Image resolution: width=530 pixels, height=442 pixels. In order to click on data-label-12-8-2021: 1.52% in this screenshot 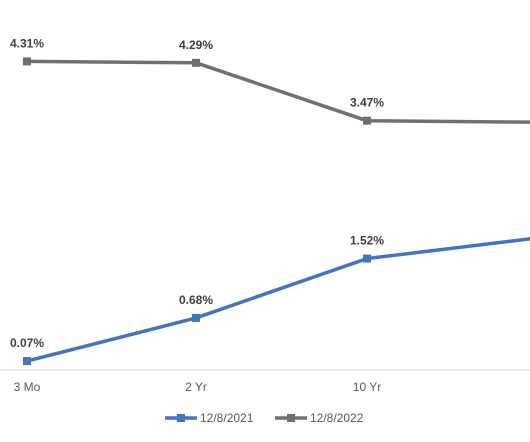, I will do `click(367, 241)`.